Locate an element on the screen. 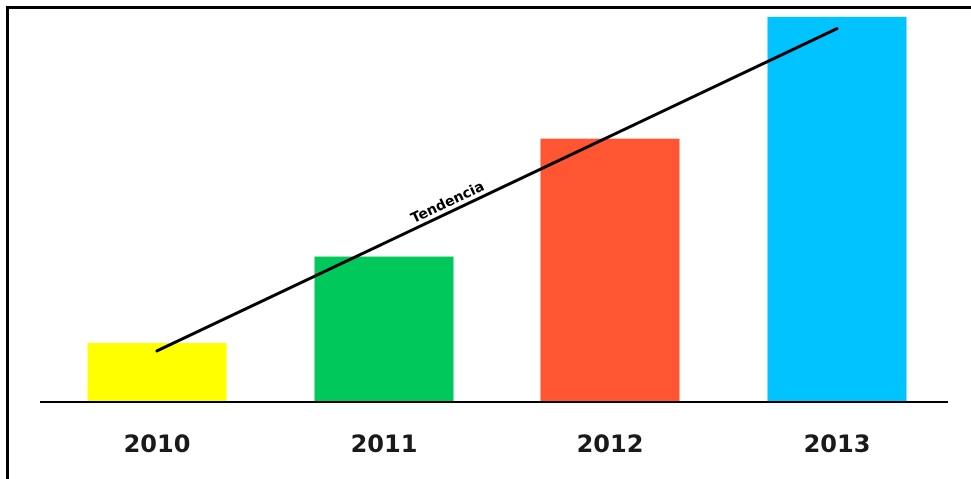 This screenshot has height=479, width=971. x-tick-labels: 2010 2011 2012 2013 is located at coordinates (497, 444).